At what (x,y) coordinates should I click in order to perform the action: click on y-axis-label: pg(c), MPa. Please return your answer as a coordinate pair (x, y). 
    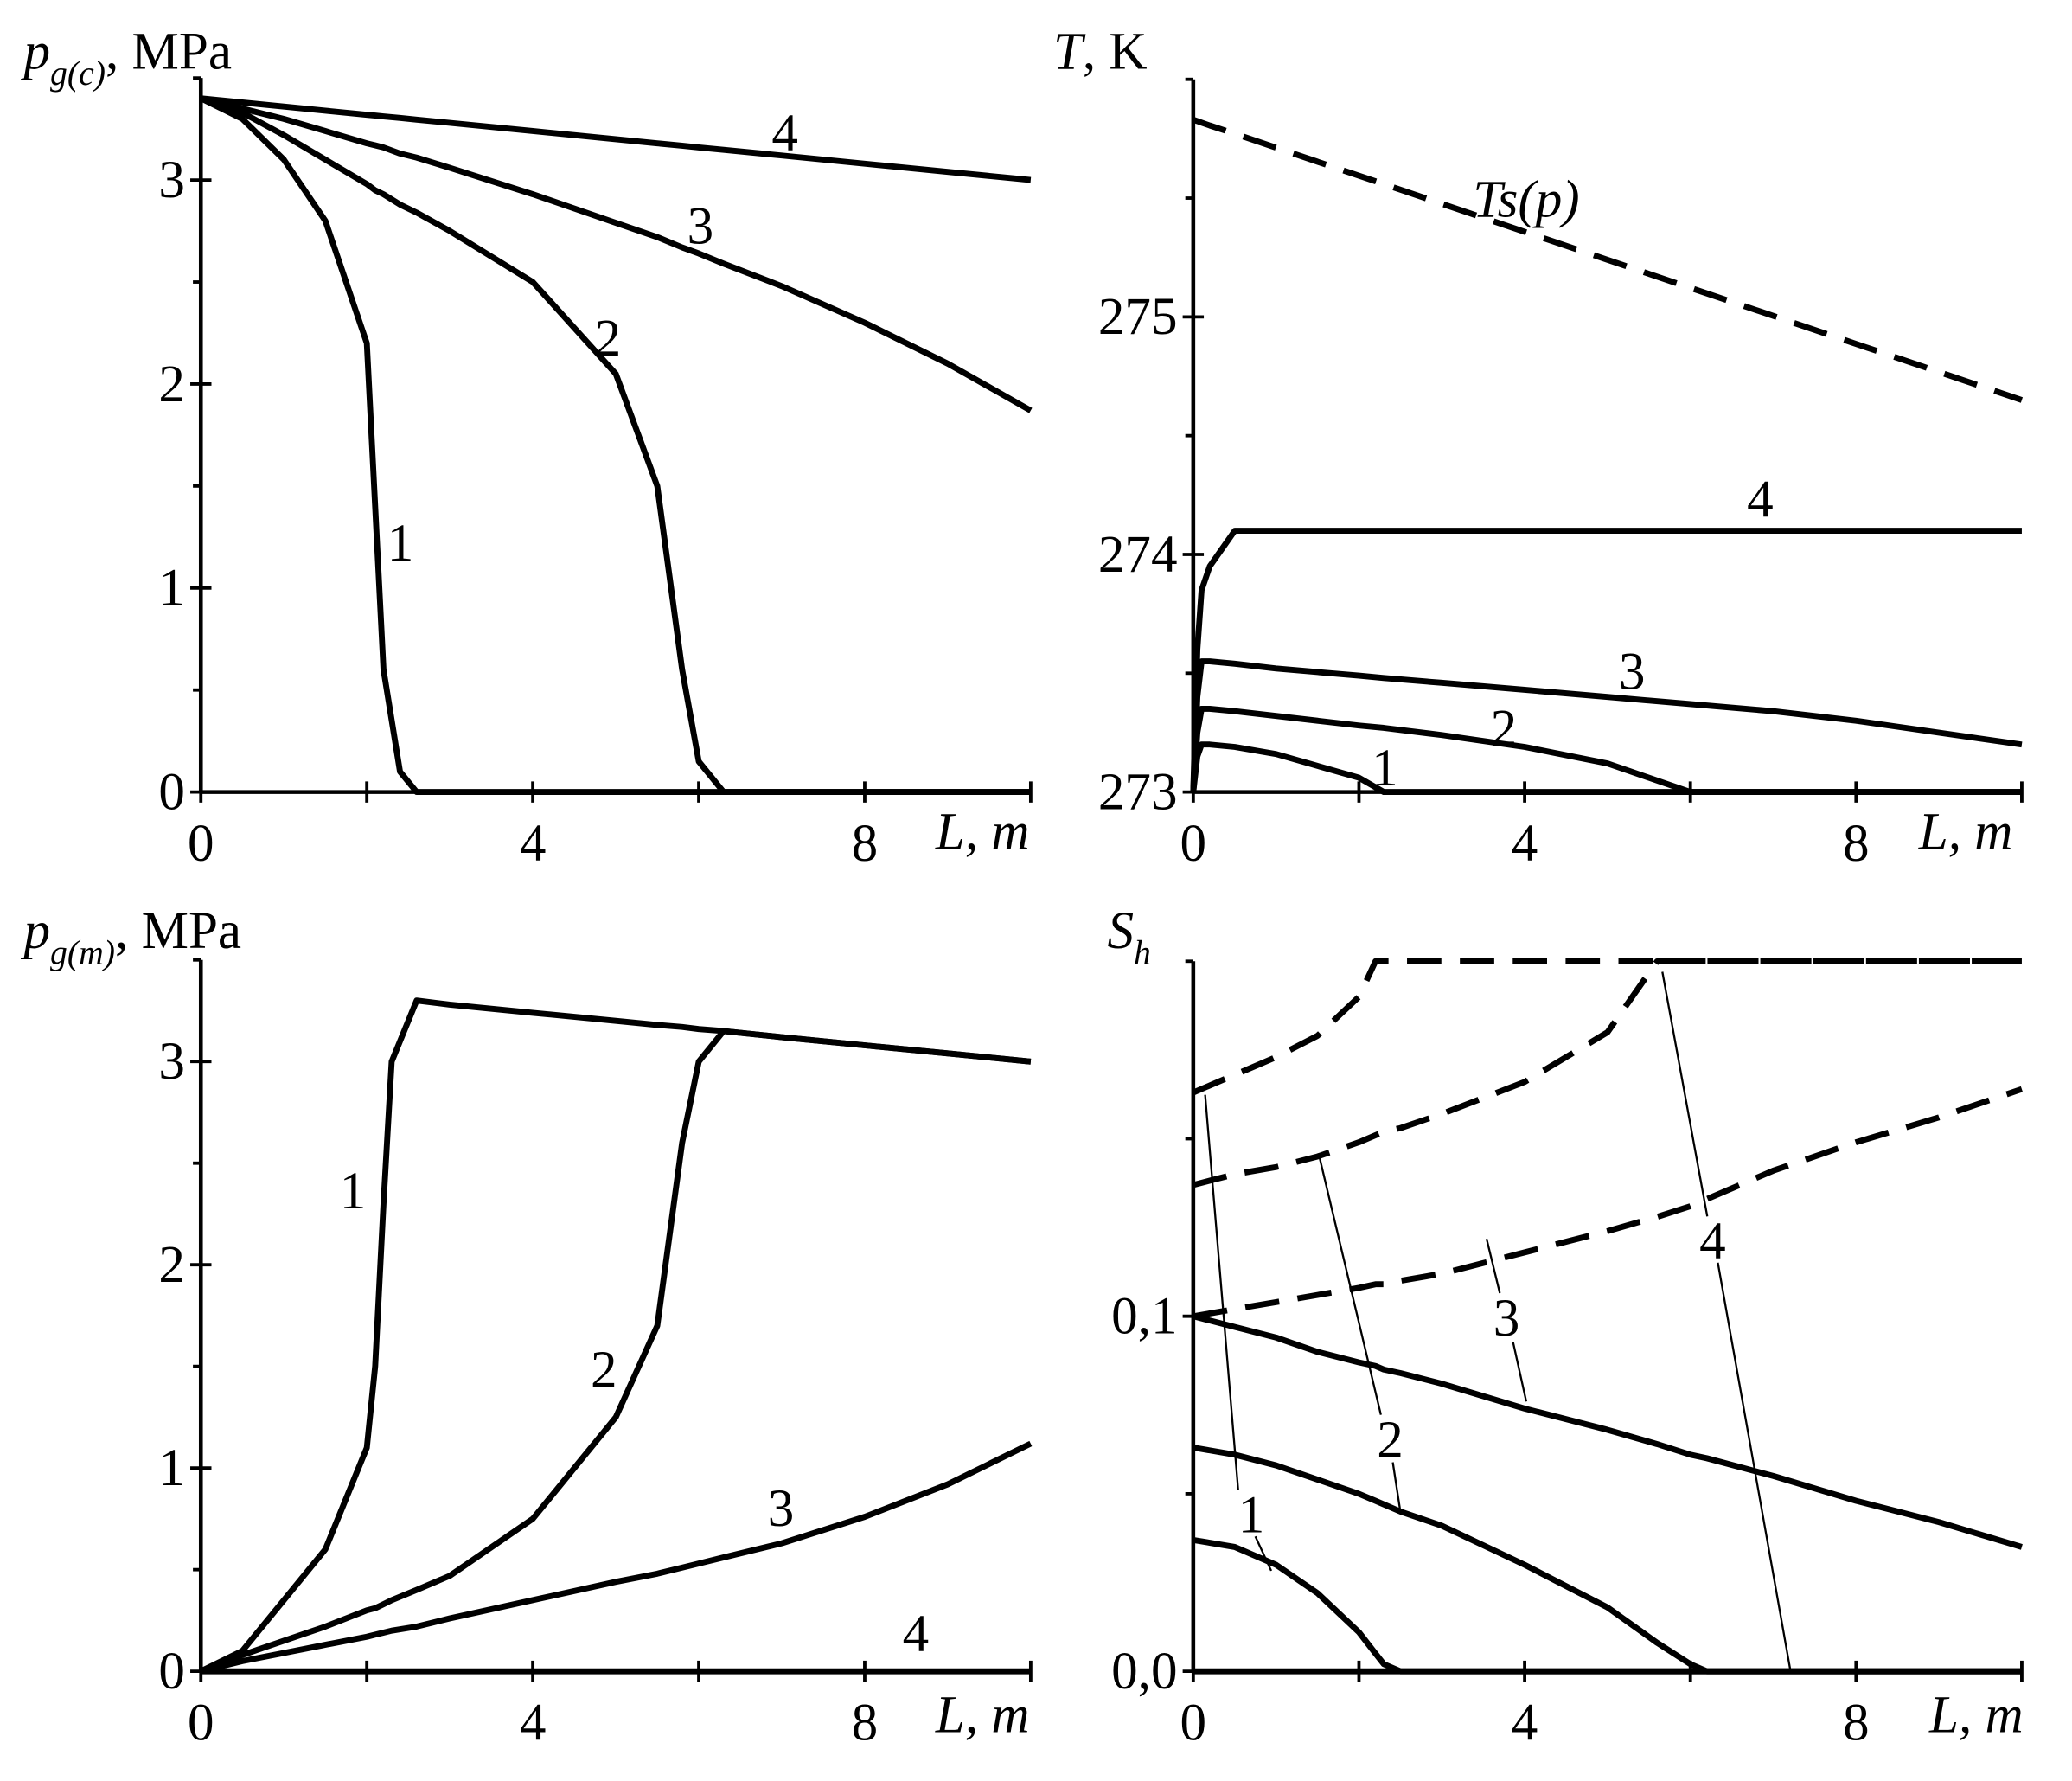
    Looking at the image, I should click on (127, 57).